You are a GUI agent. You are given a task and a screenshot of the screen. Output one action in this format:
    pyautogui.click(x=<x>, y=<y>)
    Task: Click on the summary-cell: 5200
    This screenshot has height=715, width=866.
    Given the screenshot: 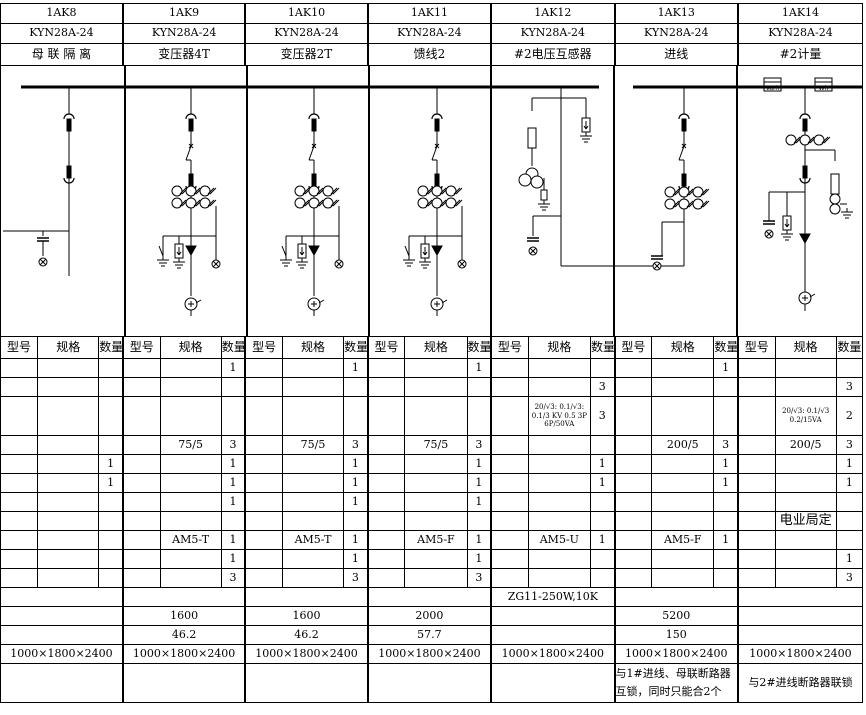 What is the action you would take?
    pyautogui.click(x=676, y=616)
    